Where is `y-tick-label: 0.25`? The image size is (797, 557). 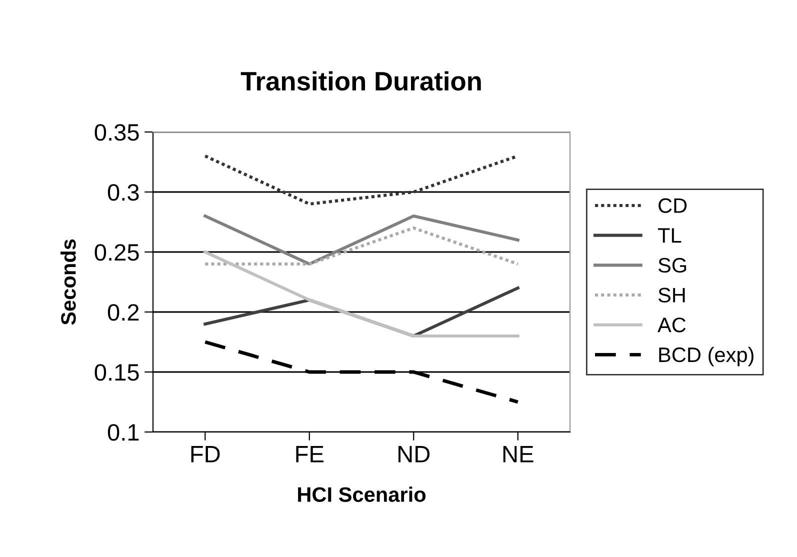
y-tick-label: 0.25 is located at coordinates (116, 252).